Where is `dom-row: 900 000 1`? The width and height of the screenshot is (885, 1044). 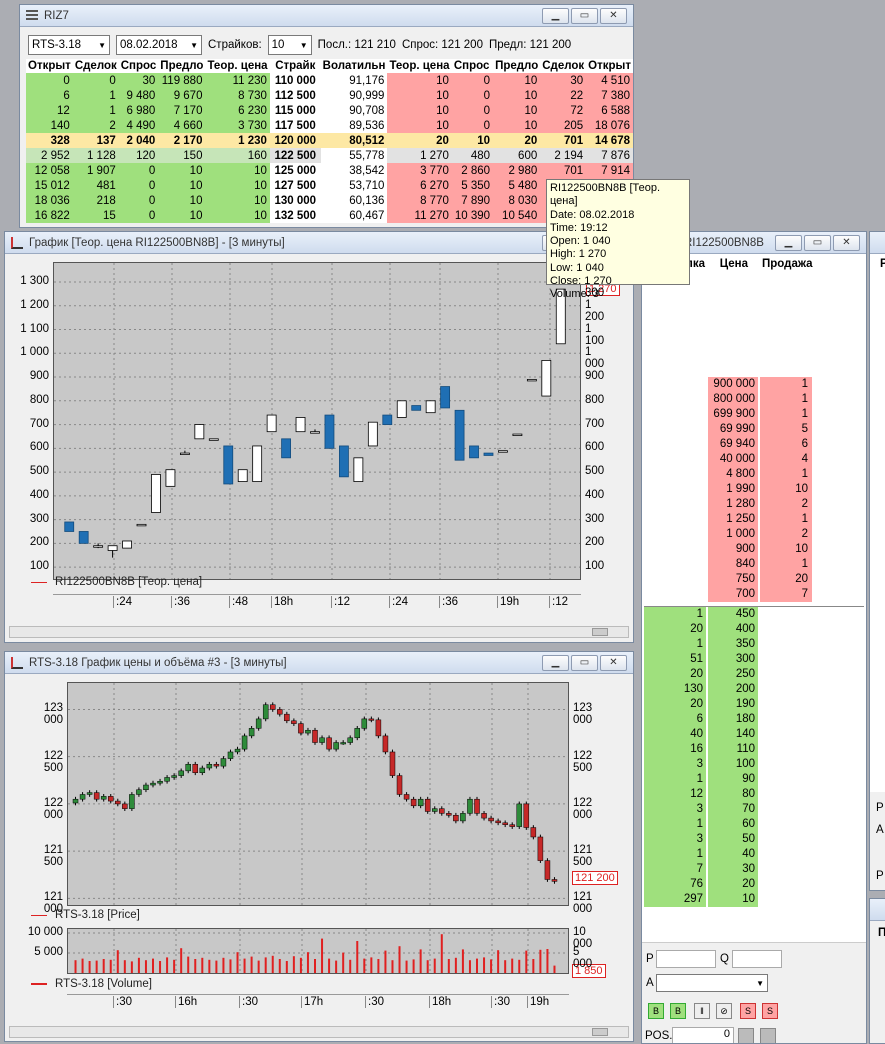
dom-row: 900 000 1 is located at coordinates (754, 384).